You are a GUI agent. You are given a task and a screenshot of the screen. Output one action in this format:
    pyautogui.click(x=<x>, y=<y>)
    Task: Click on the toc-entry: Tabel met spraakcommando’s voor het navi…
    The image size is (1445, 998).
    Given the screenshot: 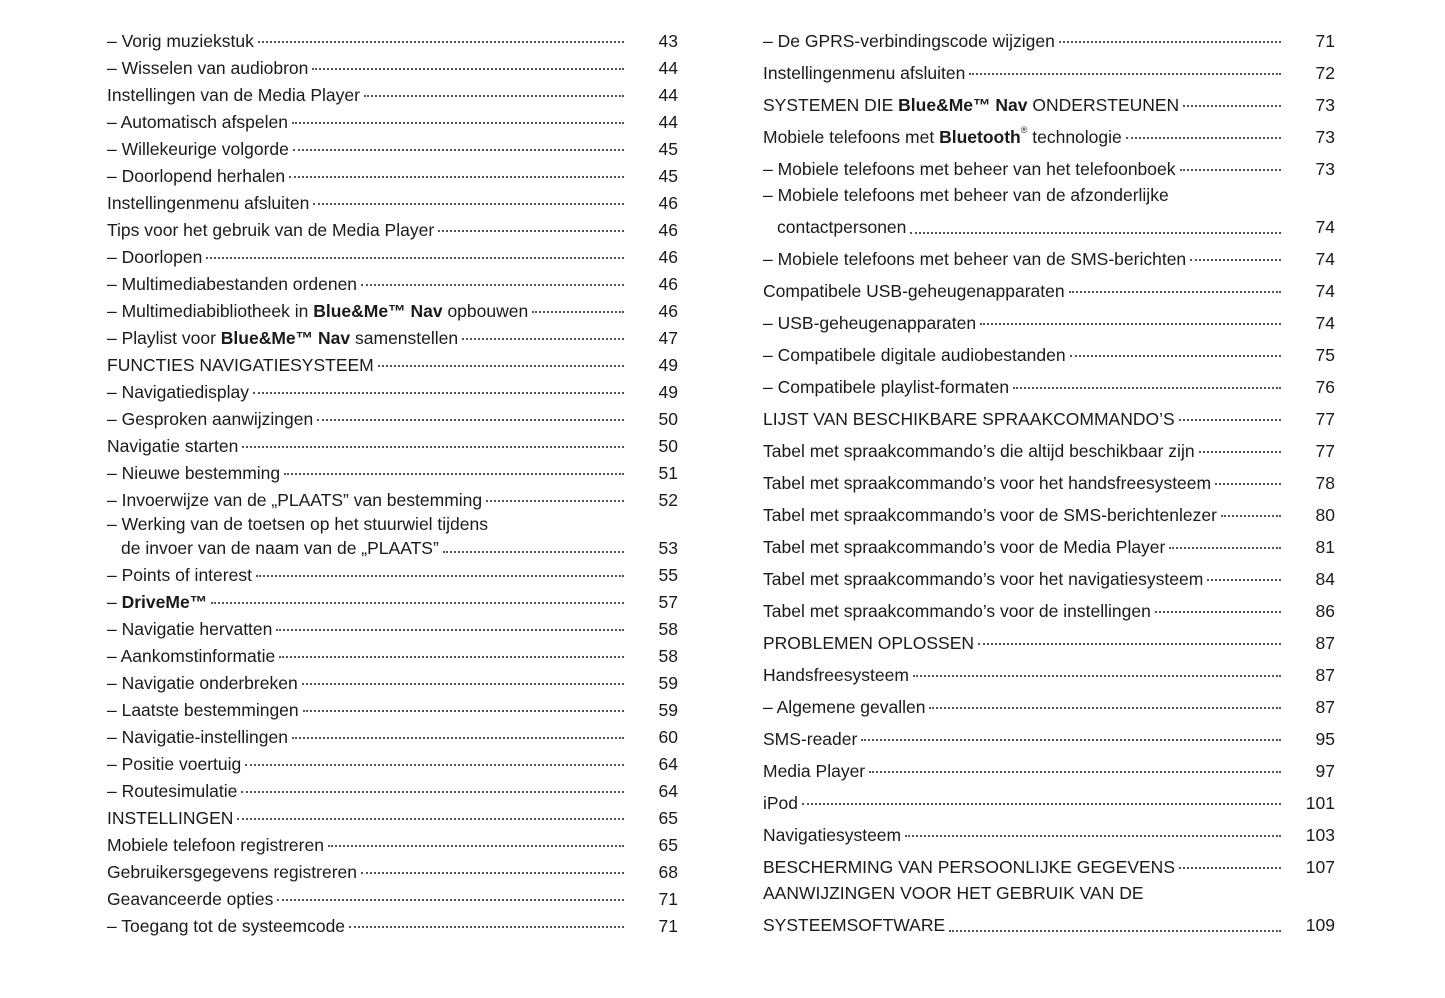 What is the action you would take?
    pyautogui.click(x=1049, y=579)
    